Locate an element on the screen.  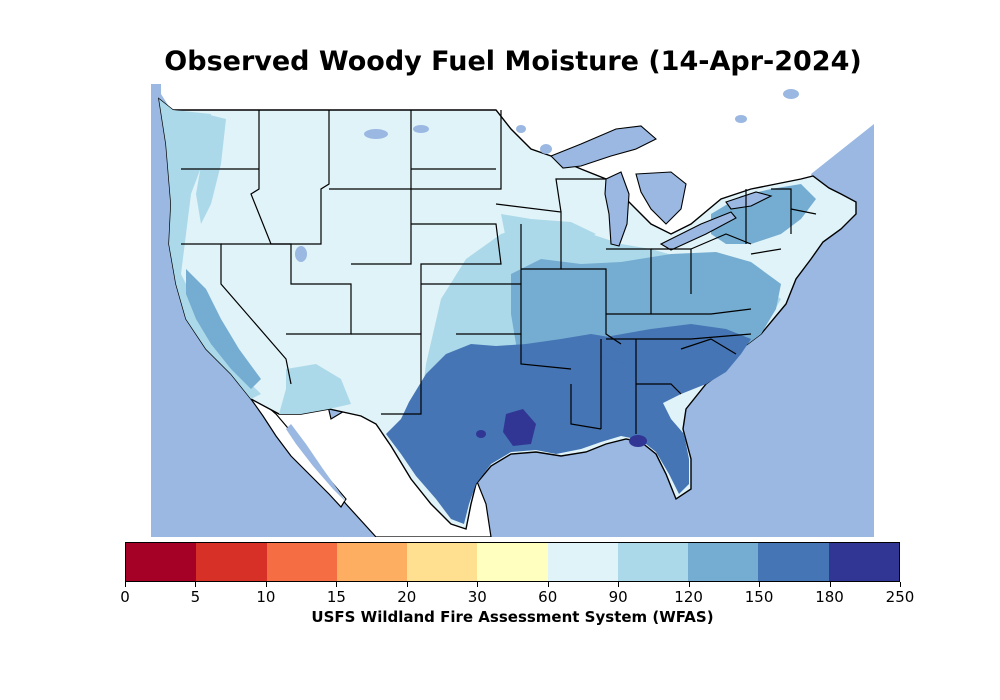
east-texas-spot is located at coordinates (481, 434).